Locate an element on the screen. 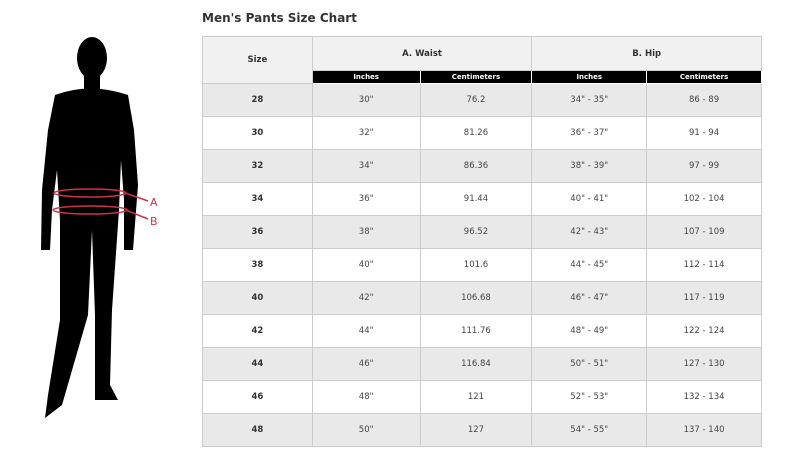  cell-hip-inches: 38" - 39" is located at coordinates (589, 166).